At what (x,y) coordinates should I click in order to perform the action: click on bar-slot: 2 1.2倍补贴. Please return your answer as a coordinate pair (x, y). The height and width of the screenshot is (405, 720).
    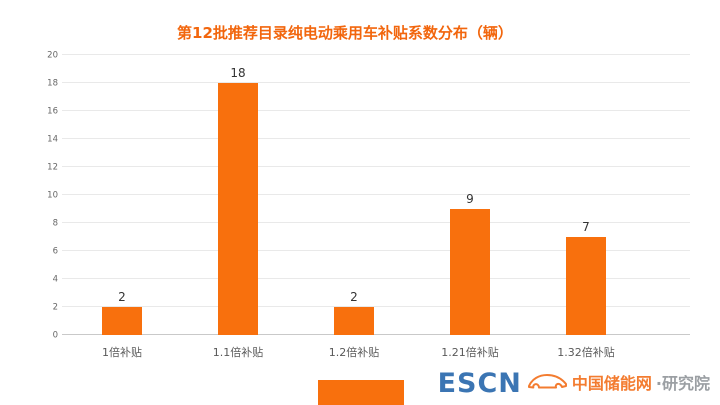
    Looking at the image, I should click on (354, 207).